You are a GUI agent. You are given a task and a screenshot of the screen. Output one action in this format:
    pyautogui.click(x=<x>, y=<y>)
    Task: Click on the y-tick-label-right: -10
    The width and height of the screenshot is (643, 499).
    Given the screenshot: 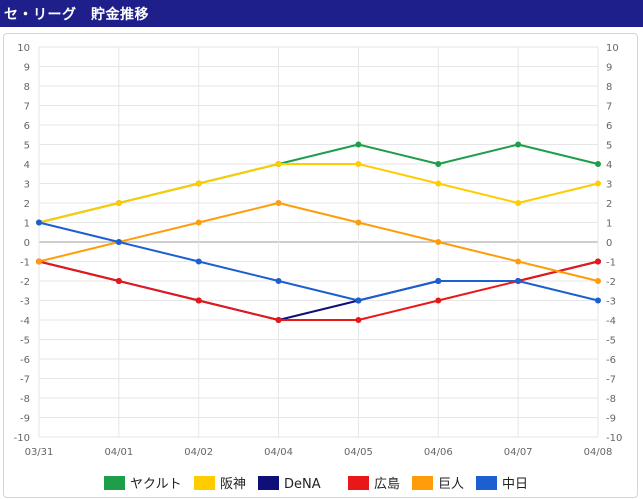 What is the action you would take?
    pyautogui.click(x=614, y=438)
    